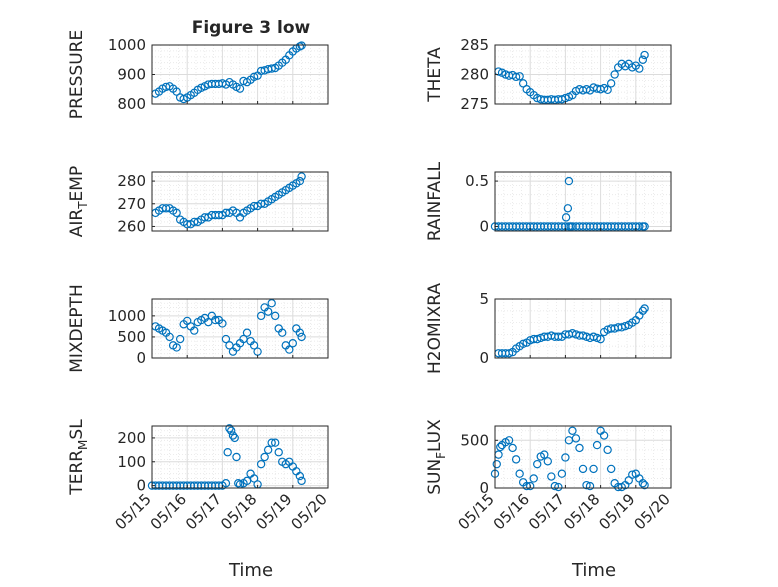 Image resolution: width=778 pixels, height=587 pixels. I want to click on y-axis-label-5: H2OMIXRA, so click(435, 328).